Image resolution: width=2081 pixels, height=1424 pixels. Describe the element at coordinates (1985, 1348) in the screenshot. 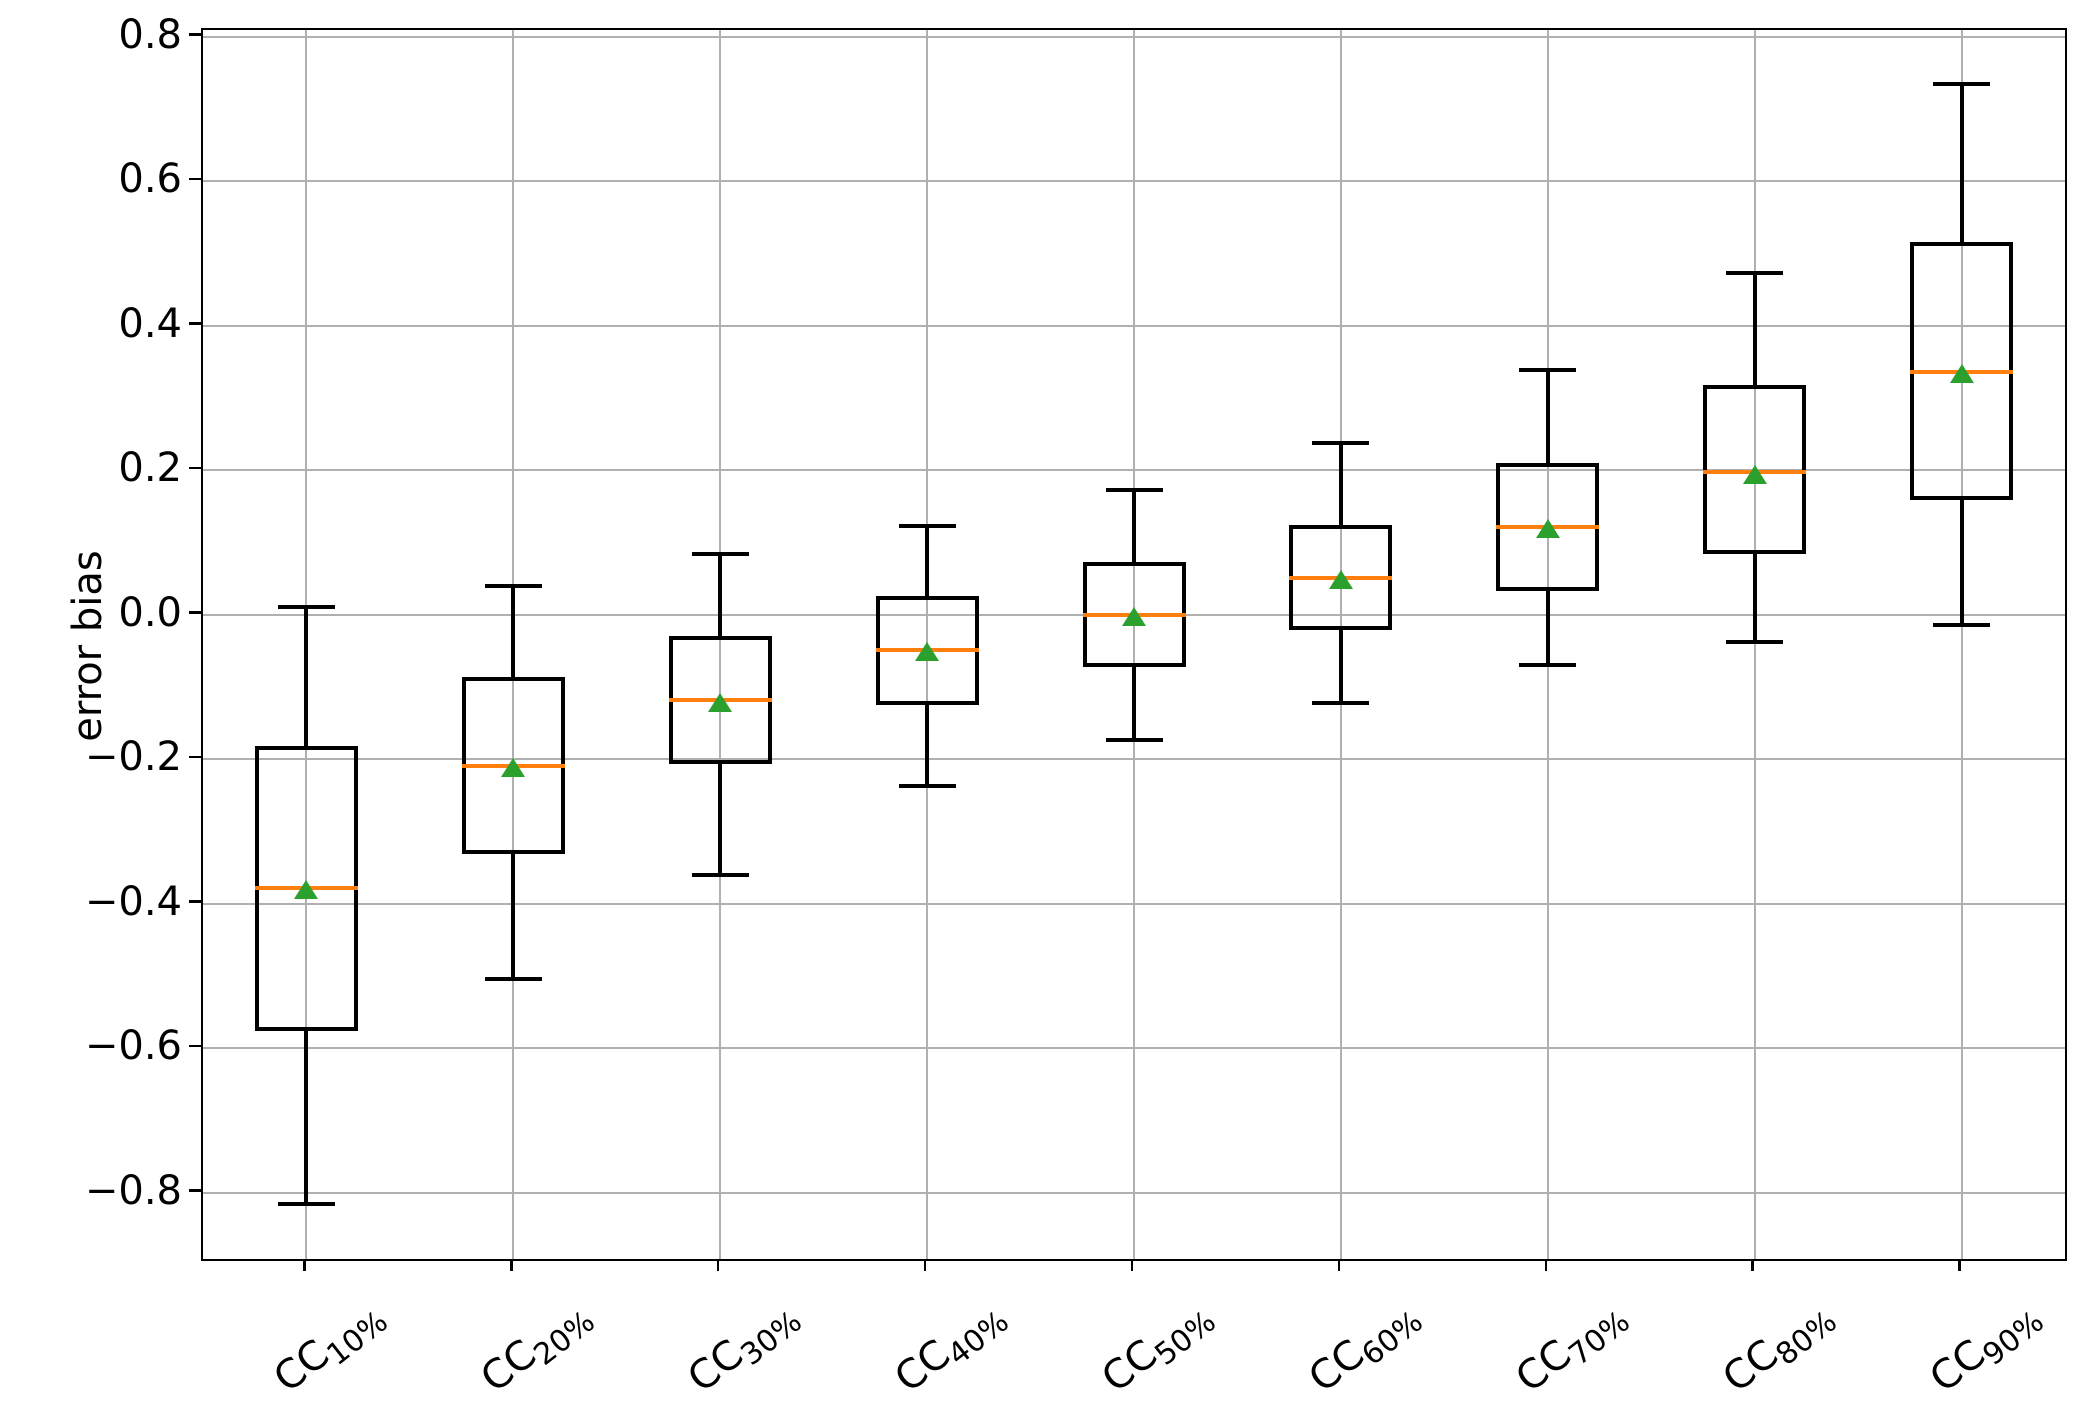

I see `x-tick-label: CC90%` at that location.